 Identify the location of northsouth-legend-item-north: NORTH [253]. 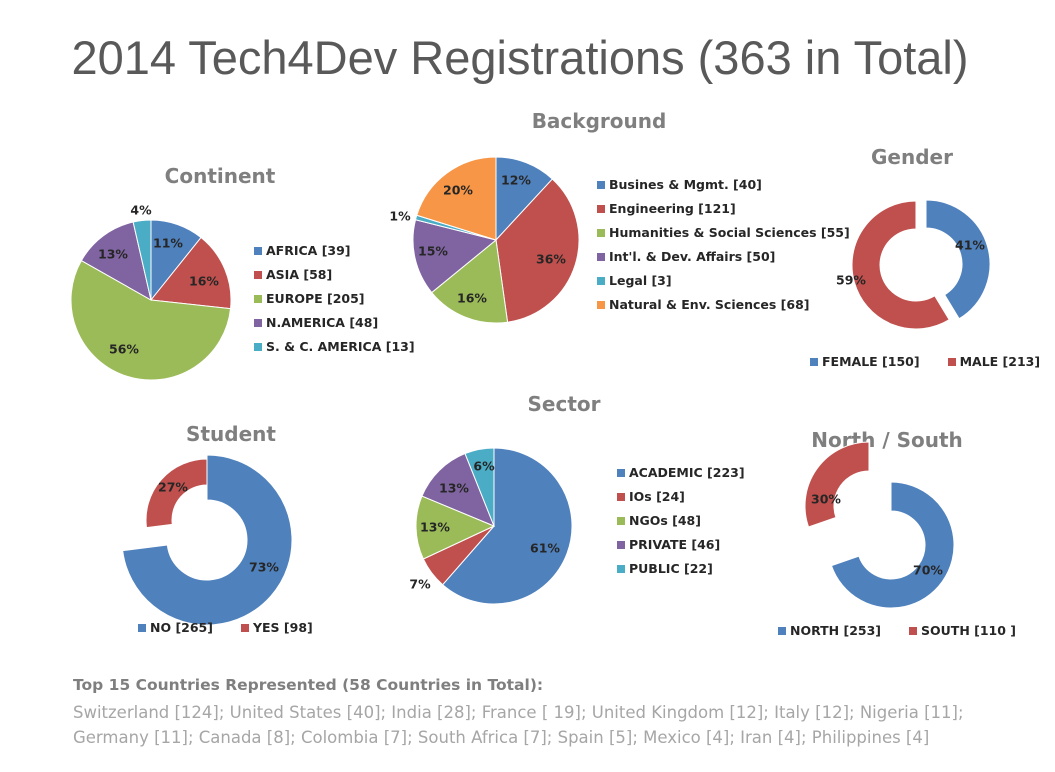
(829, 630).